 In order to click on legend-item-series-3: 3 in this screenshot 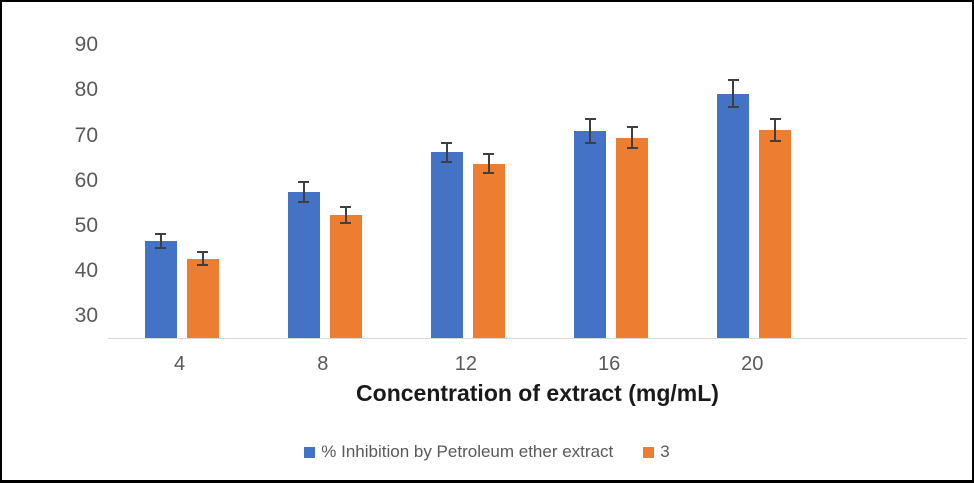, I will do `click(656, 451)`.